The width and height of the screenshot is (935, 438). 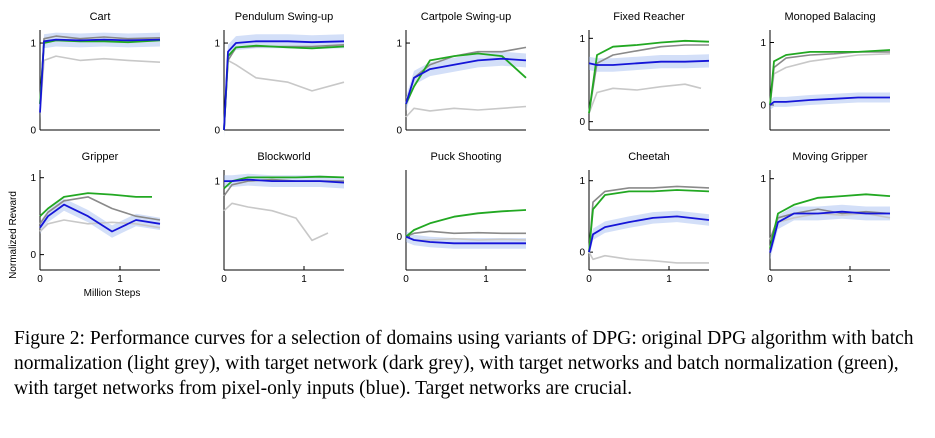 What do you see at coordinates (649, 157) in the screenshot?
I see `panel-title: Cheetah` at bounding box center [649, 157].